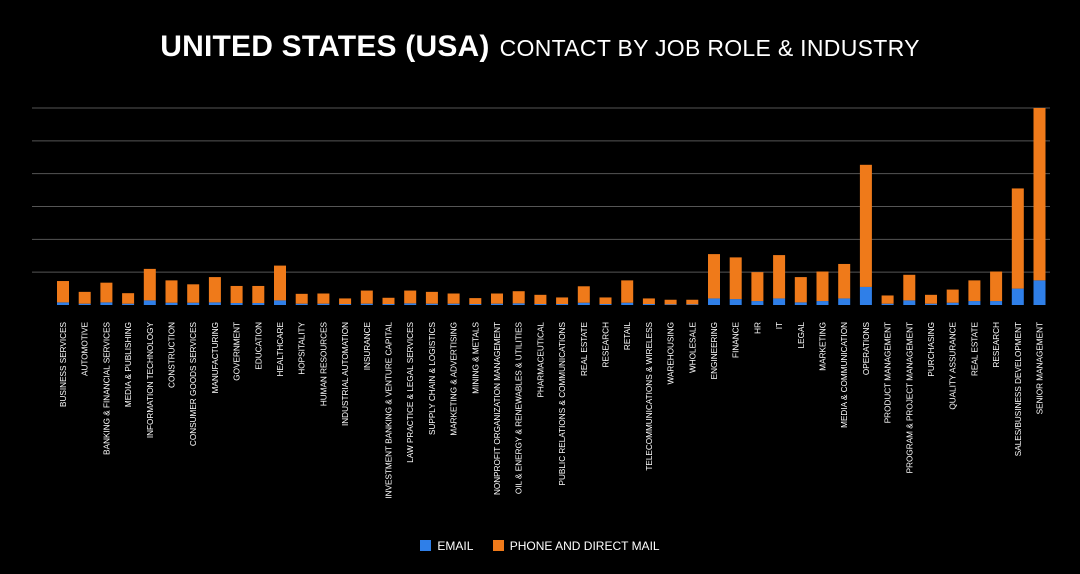 The width and height of the screenshot is (1080, 574). Describe the element at coordinates (302, 347) in the screenshot. I see `x-tick-label: HOPSITALITY` at that location.